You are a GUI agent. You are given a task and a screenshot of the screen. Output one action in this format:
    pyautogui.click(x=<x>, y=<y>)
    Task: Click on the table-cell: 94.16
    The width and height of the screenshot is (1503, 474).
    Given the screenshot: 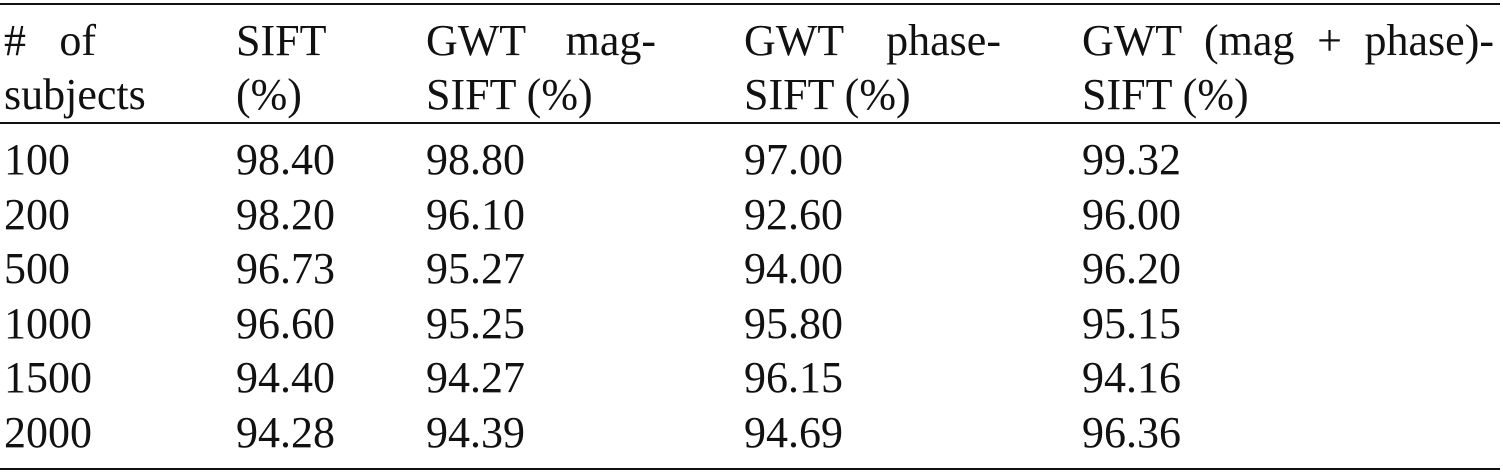 What is the action you would take?
    pyautogui.click(x=1131, y=377)
    